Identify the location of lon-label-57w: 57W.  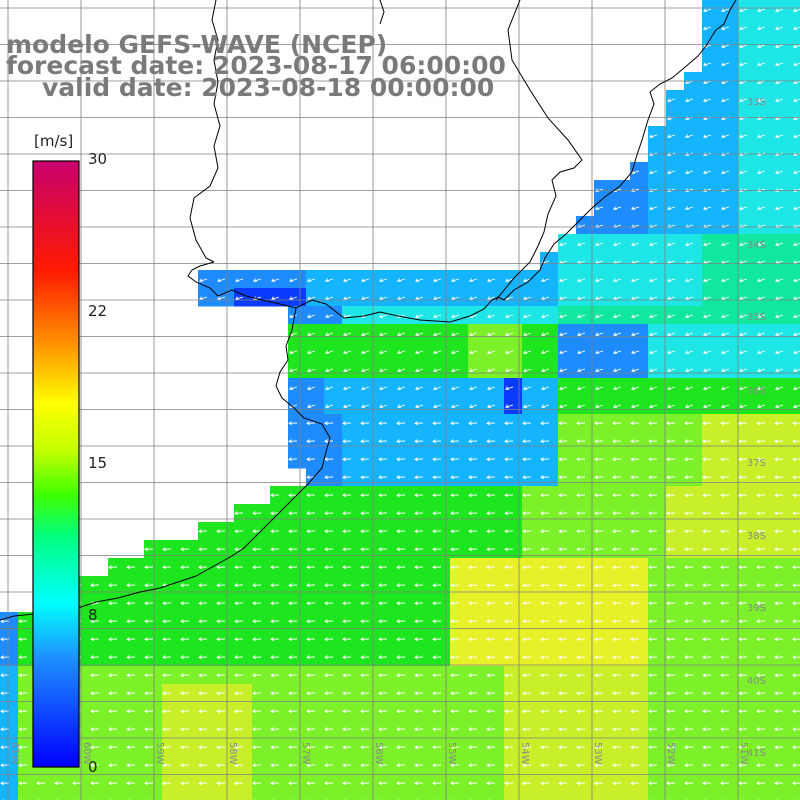
(305, 753).